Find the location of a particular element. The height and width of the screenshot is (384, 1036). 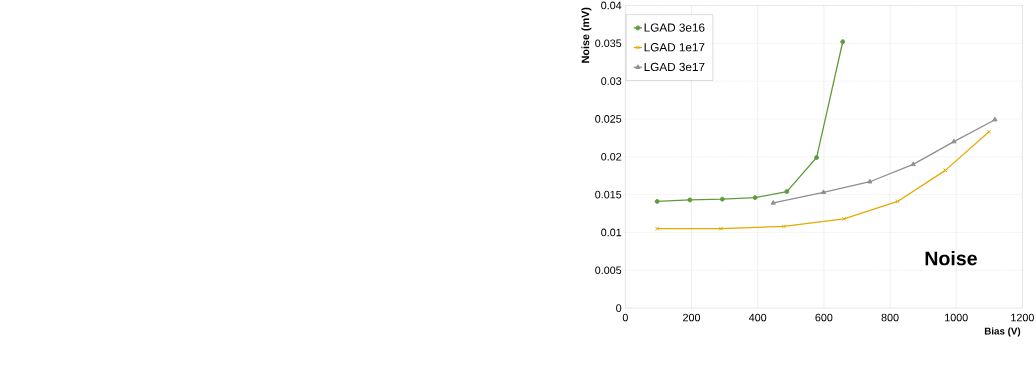

x-tick-label: 0 is located at coordinates (625, 317).